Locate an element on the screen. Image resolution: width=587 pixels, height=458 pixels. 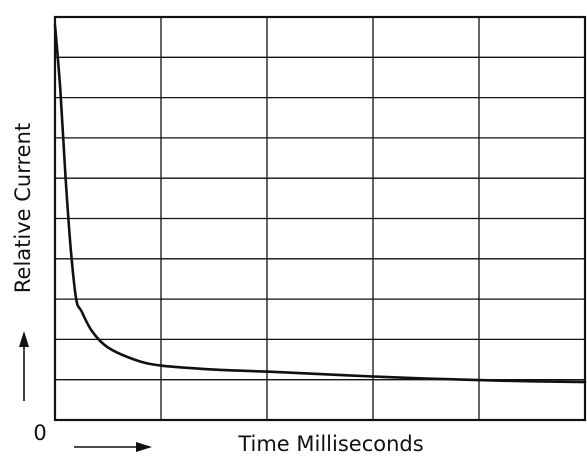
y-axis-label: Relative Current is located at coordinates (23, 208).